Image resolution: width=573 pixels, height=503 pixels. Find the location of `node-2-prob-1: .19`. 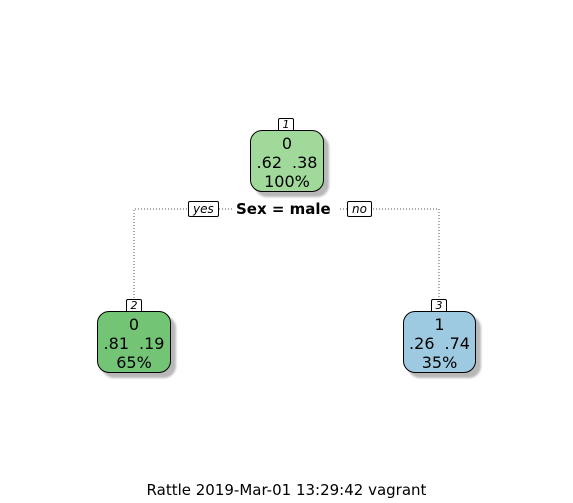

node-2-prob-1: .19 is located at coordinates (152, 343).